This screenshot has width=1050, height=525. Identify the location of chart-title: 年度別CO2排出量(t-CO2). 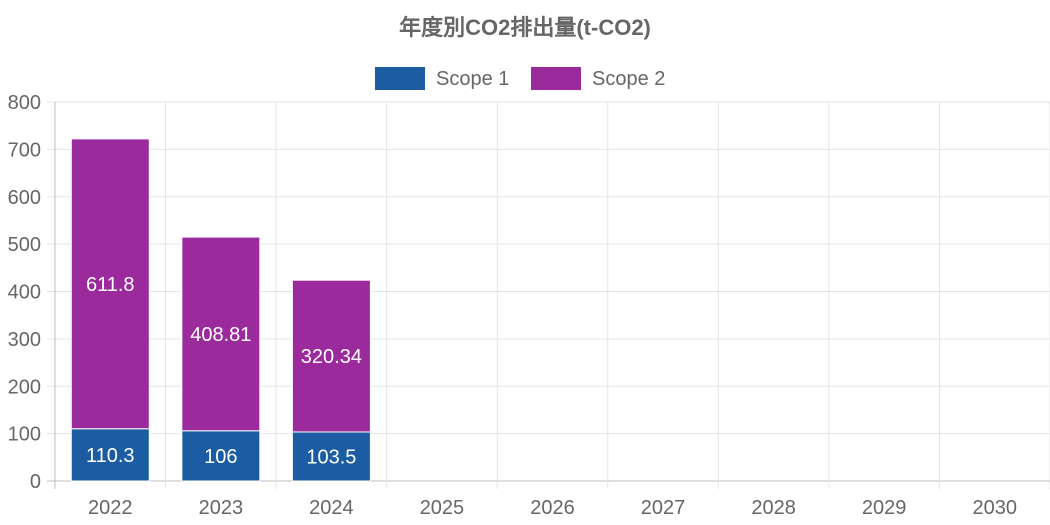
(525, 27).